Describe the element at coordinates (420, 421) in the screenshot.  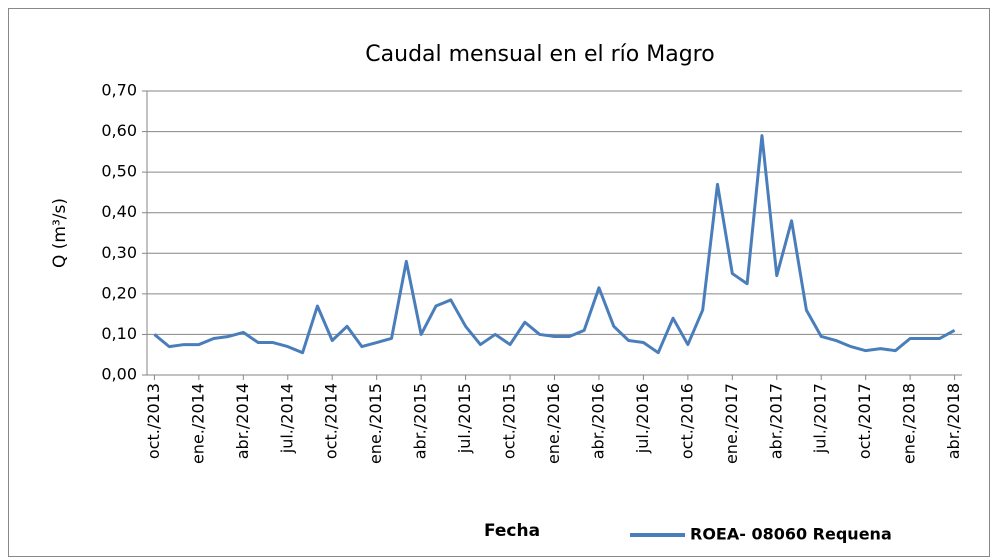
I see `x-tick-label: abr./2015` at that location.